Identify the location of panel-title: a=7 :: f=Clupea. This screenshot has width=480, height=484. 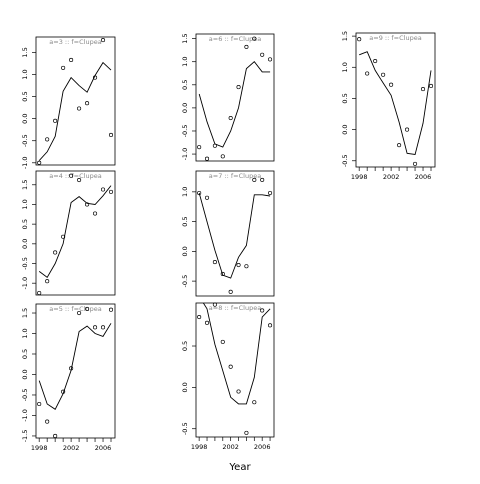
(235, 176).